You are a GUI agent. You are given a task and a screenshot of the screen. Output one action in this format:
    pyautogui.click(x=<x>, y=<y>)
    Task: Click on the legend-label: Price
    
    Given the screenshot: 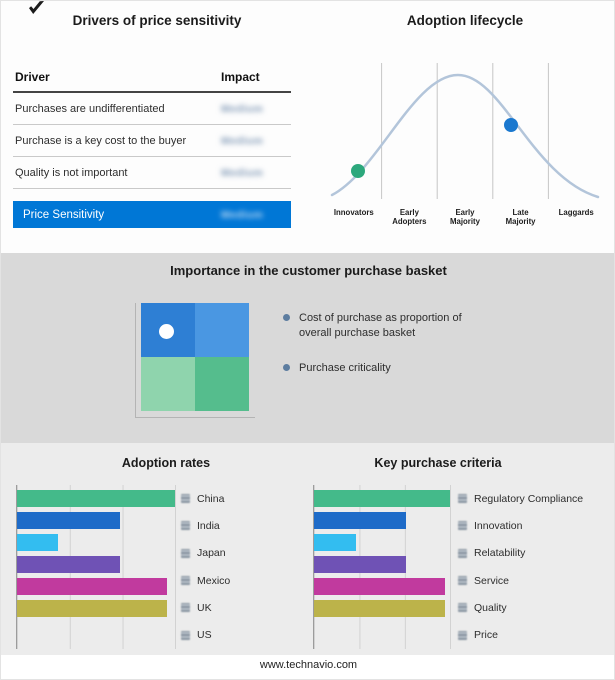 What is the action you would take?
    pyautogui.click(x=486, y=635)
    